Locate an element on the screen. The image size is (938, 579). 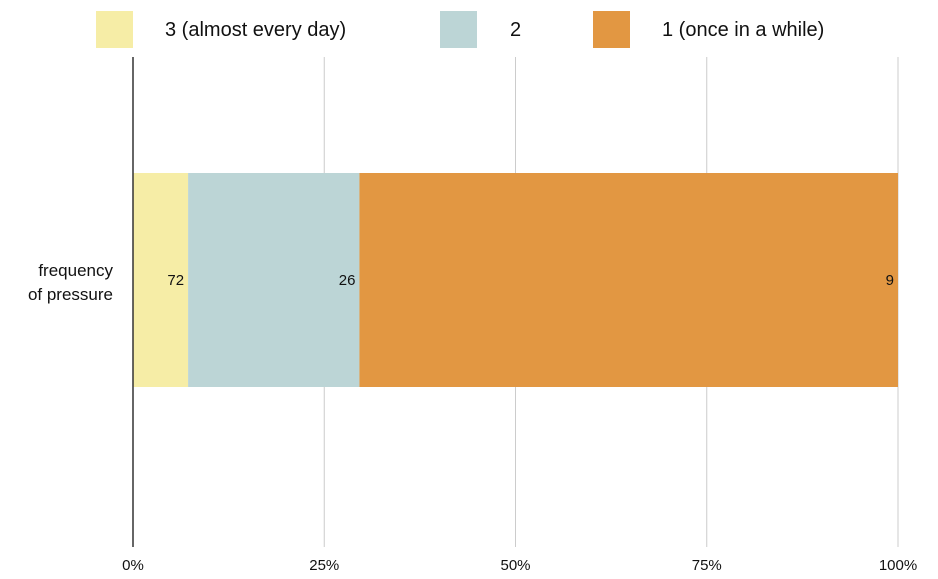
x-tick-label-25: 25% is located at coordinates (324, 565).